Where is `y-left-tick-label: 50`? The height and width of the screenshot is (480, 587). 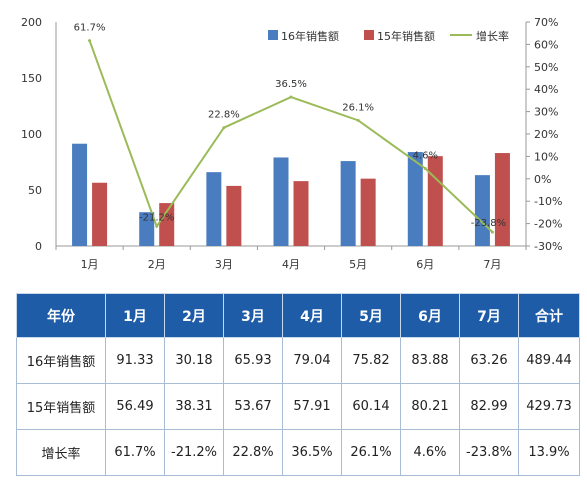
y-left-tick-label: 50 is located at coordinates (35, 190).